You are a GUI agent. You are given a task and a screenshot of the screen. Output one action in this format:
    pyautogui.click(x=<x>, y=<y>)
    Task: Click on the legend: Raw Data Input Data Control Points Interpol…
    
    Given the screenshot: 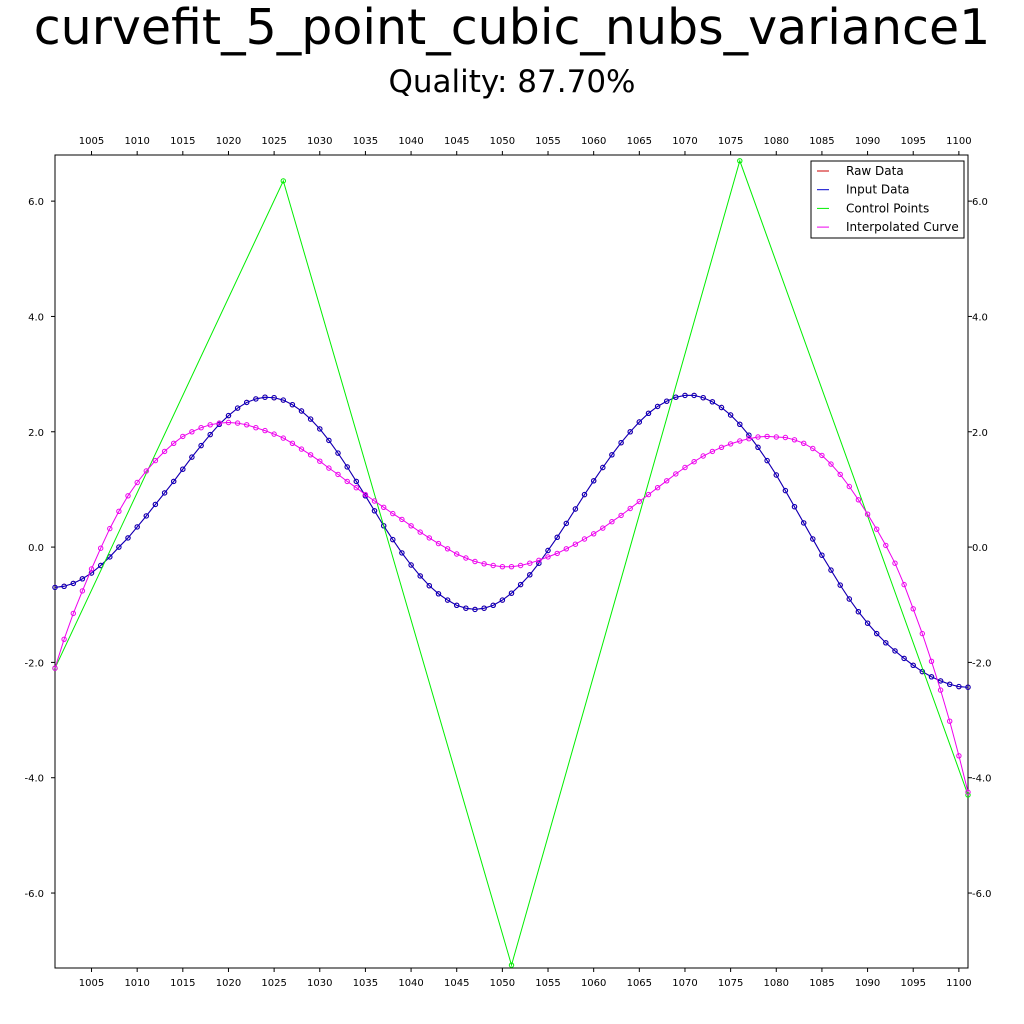 What is the action you would take?
    pyautogui.click(x=887, y=199)
    